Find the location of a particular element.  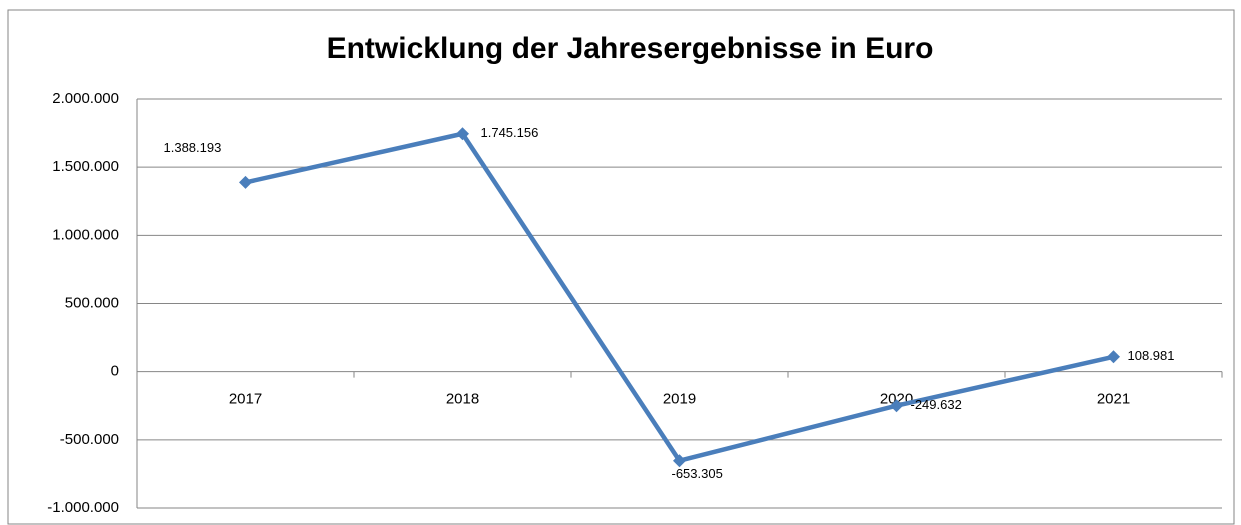

chart-title: Entwicklung der Jahresergebnisse in Euro is located at coordinates (630, 48).